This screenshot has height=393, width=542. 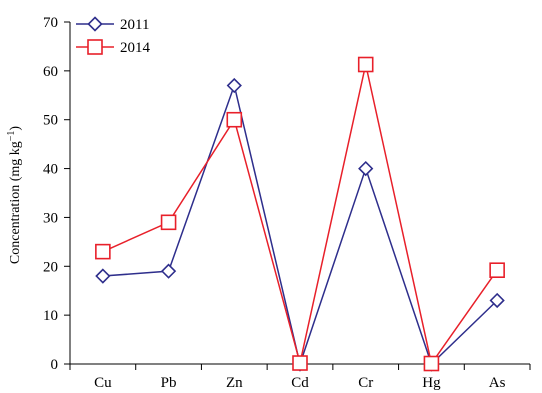 What do you see at coordinates (135, 48) in the screenshot?
I see `legend-label: 2014` at bounding box center [135, 48].